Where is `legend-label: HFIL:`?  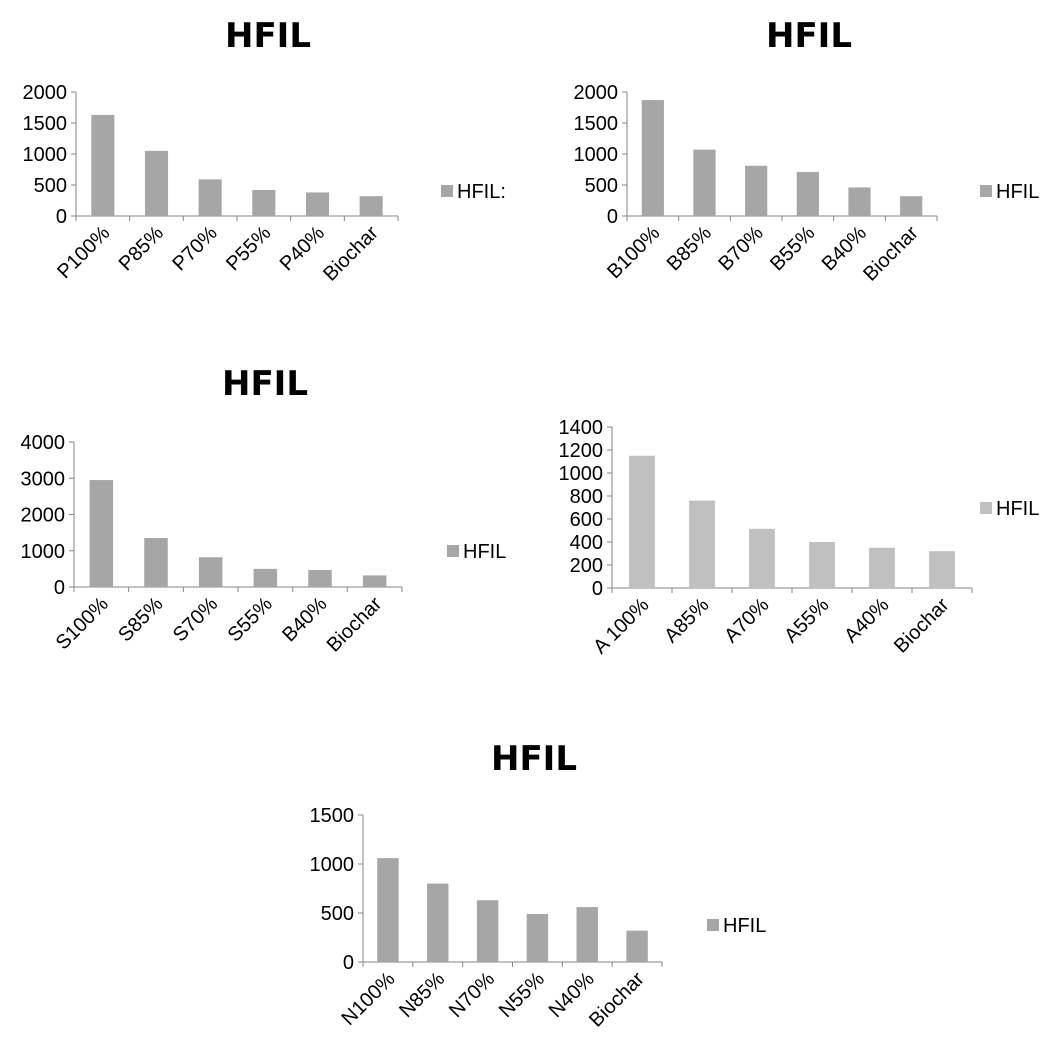 legend-label: HFIL: is located at coordinates (481, 192).